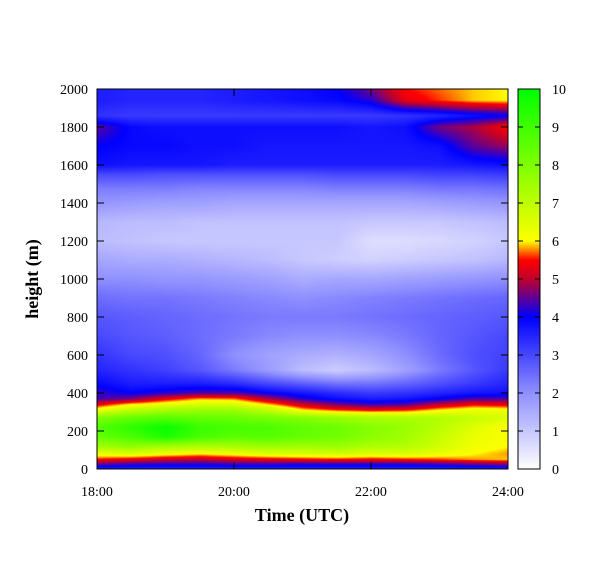  I want to click on y-tick-label: 0, so click(84, 470).